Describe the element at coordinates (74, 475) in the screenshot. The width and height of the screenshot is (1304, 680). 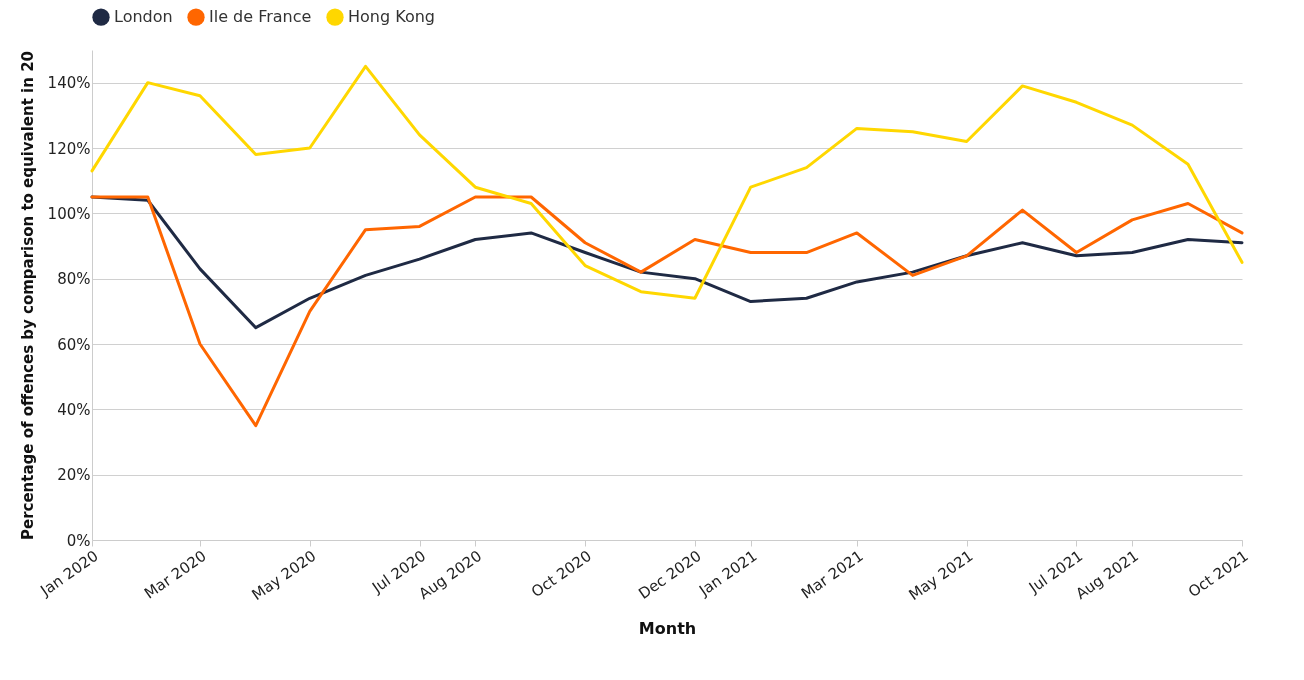
I see `y-tick-label: 20%` at that location.